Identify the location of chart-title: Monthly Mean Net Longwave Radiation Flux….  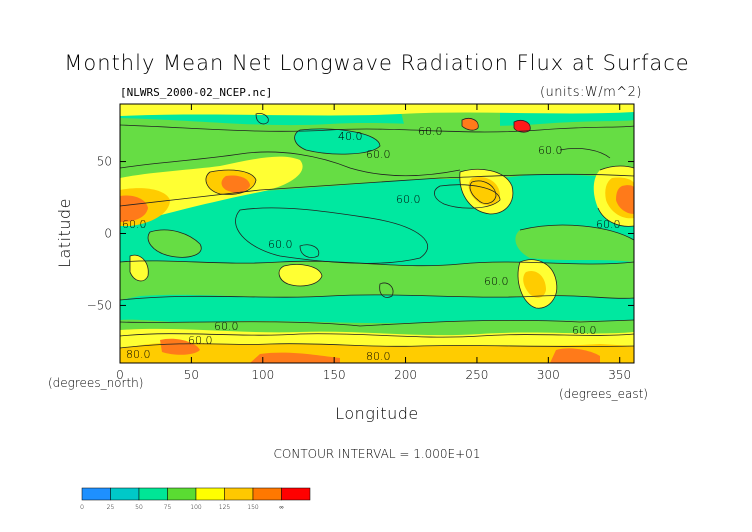
(376, 63).